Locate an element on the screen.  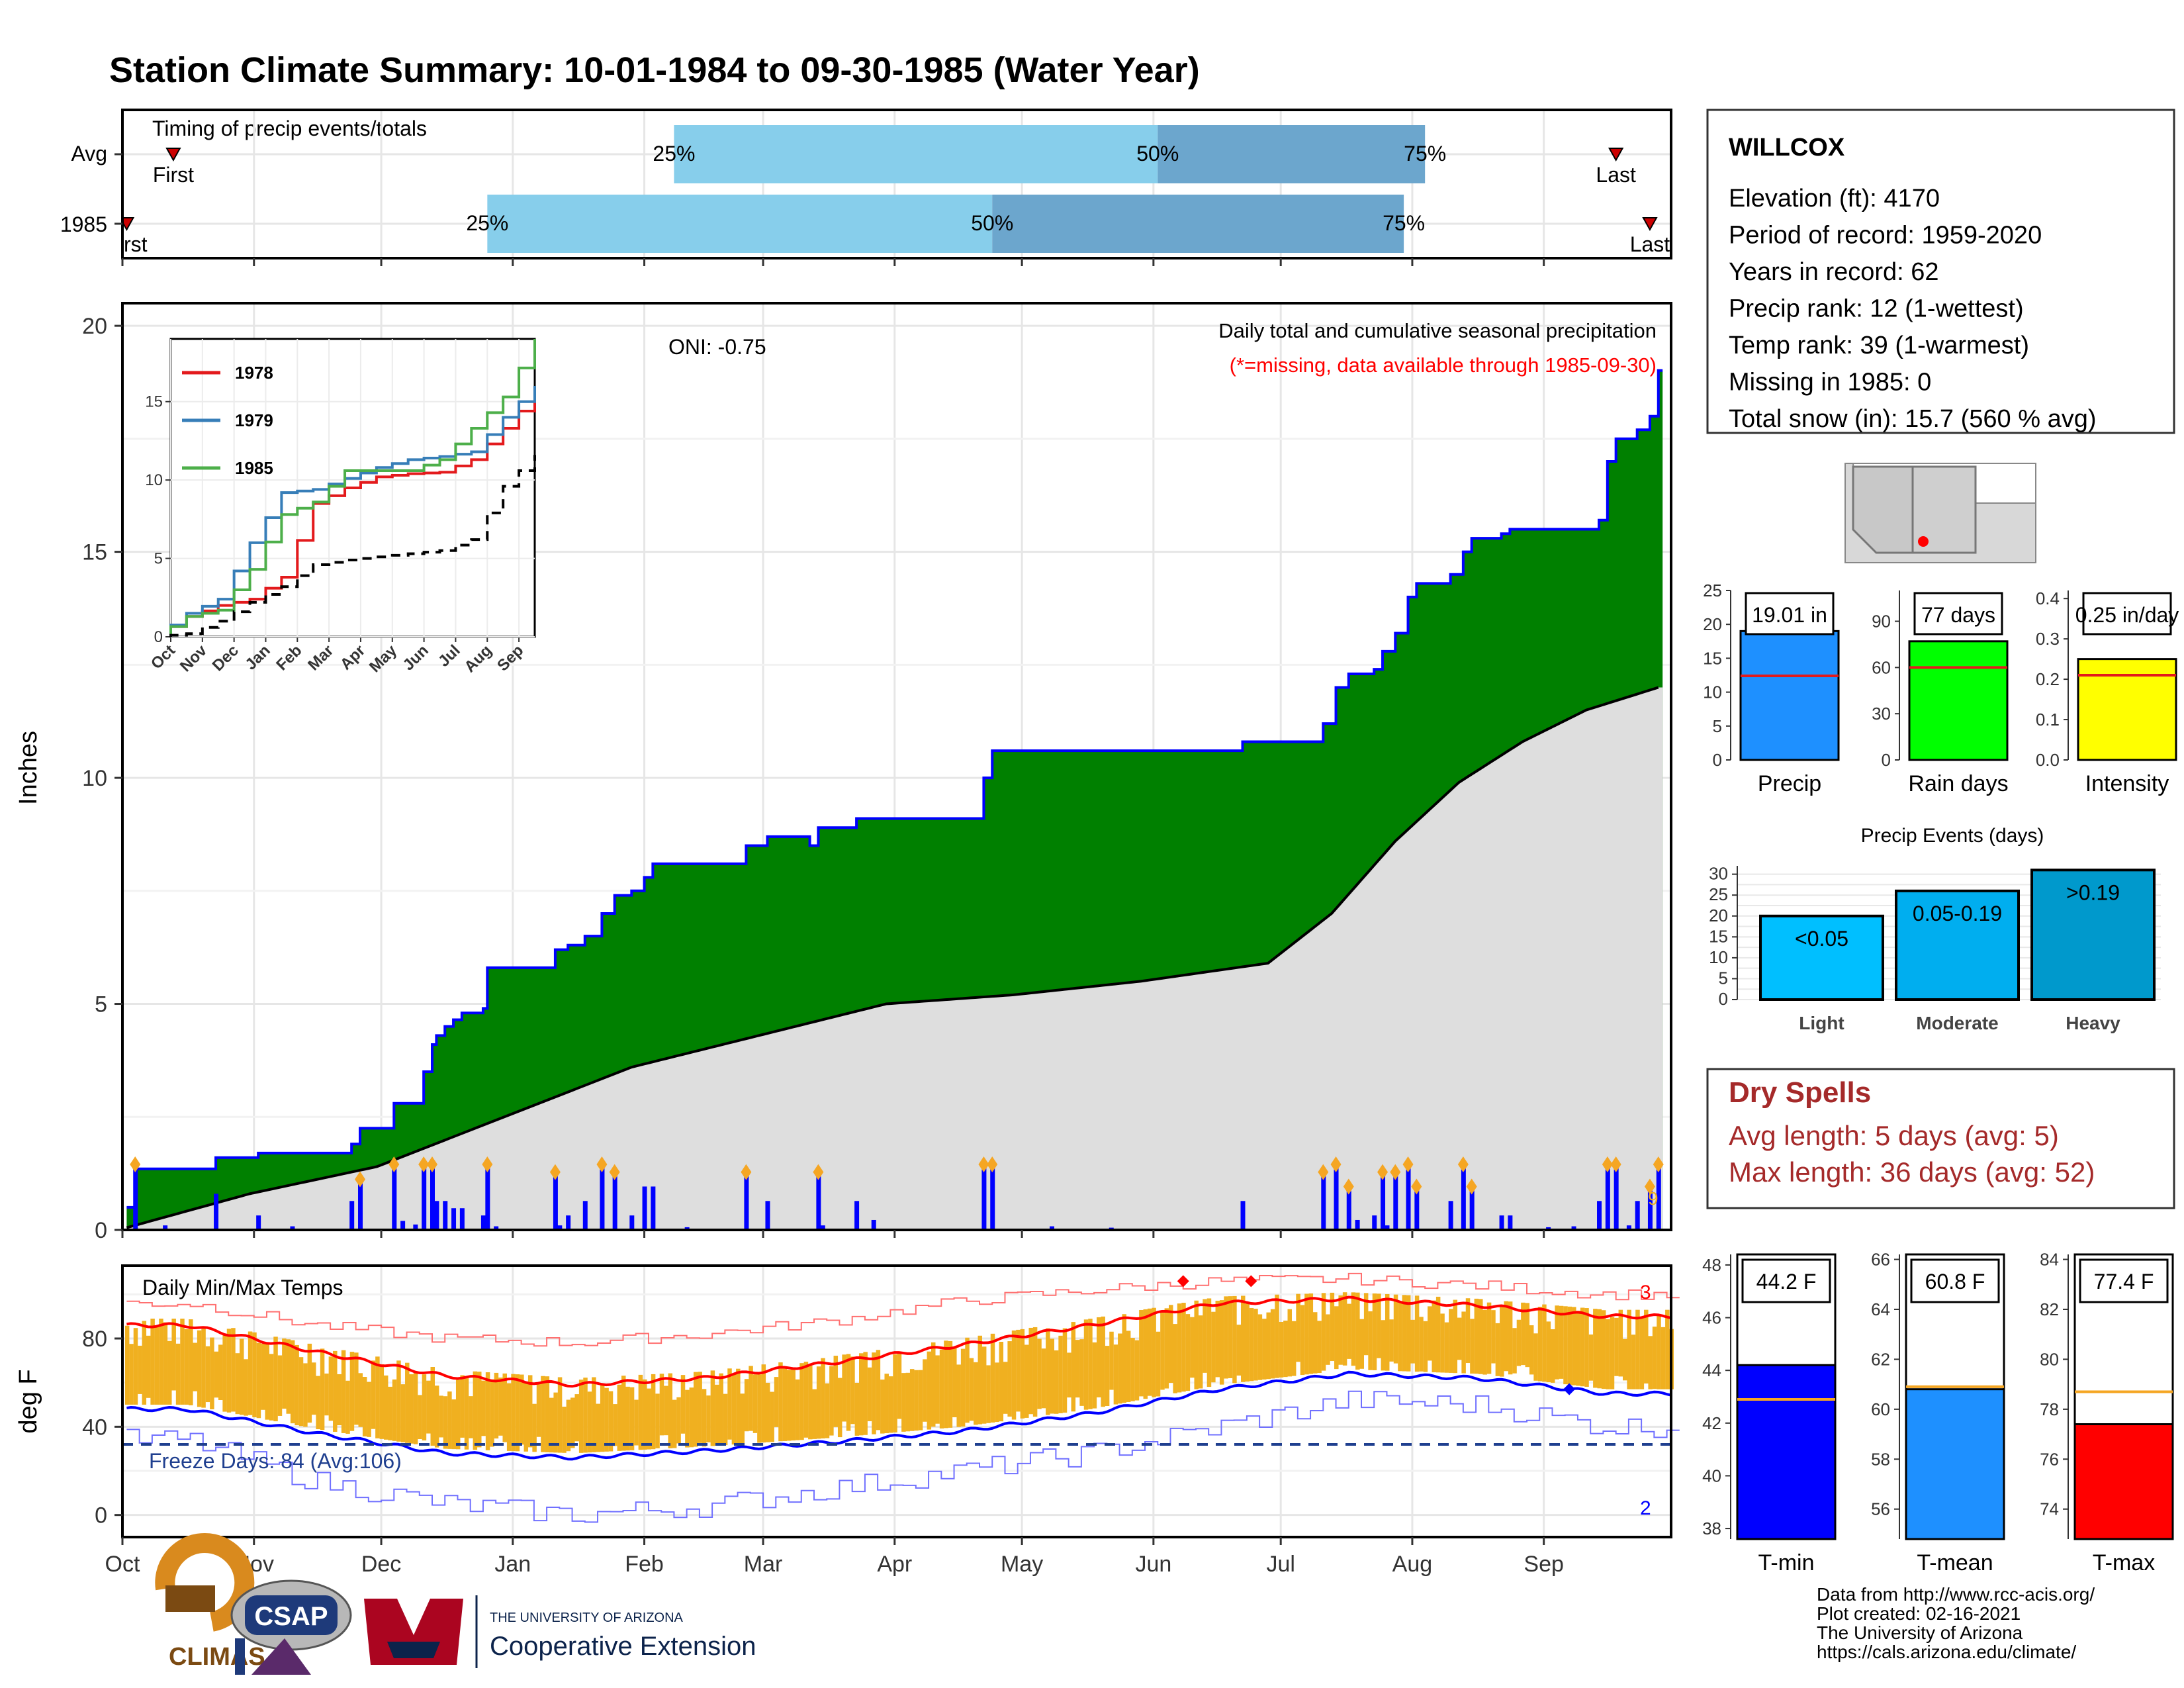
temp-bar-tick-label: 46 is located at coordinates (1712, 1318).